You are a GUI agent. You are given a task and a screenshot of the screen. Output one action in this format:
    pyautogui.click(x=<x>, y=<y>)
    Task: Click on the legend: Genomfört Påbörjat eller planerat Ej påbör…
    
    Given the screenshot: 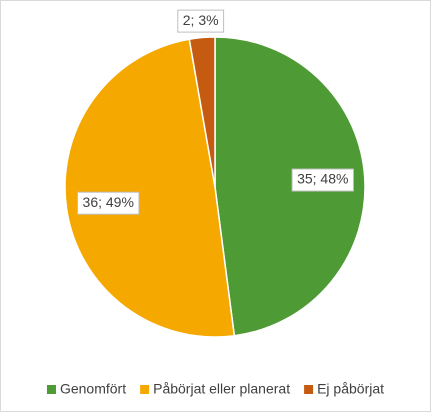 What is the action you would take?
    pyautogui.click(x=215, y=389)
    